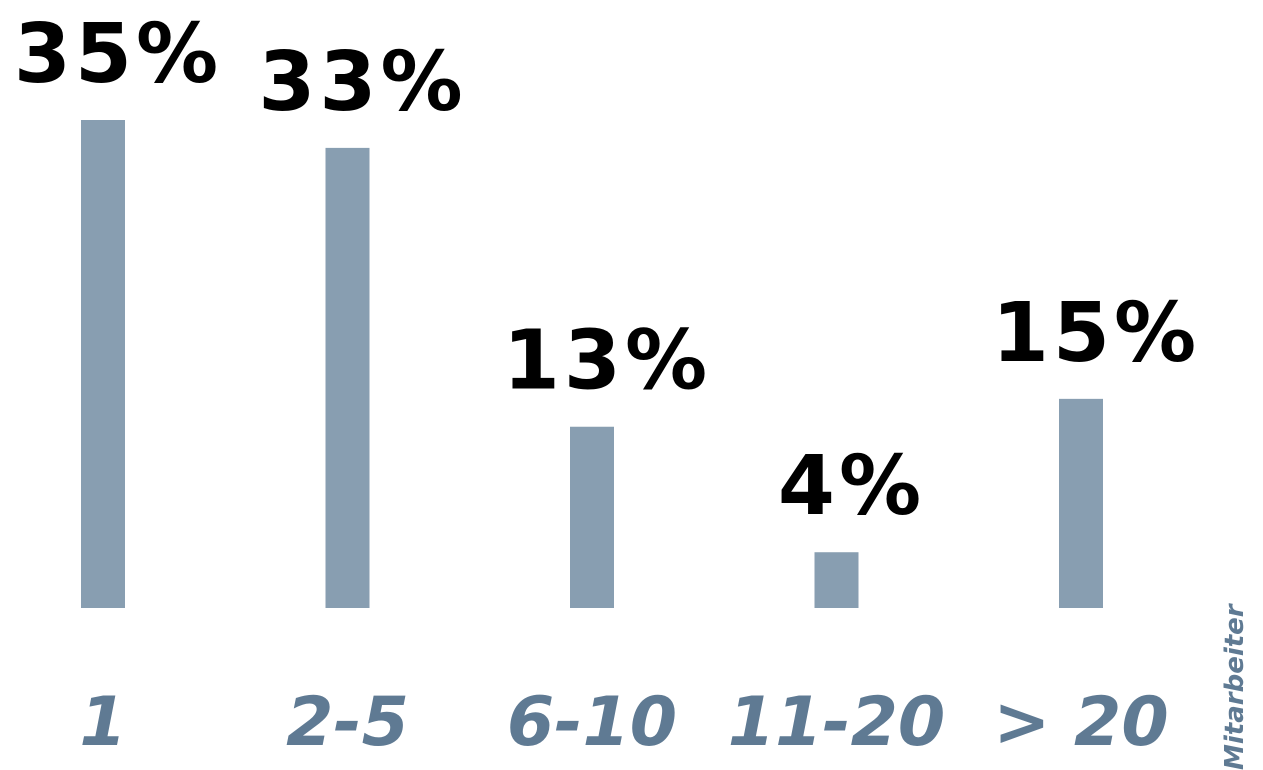  Describe the element at coordinates (592, 722) in the screenshot. I see `category-label-2: 6-10` at that location.